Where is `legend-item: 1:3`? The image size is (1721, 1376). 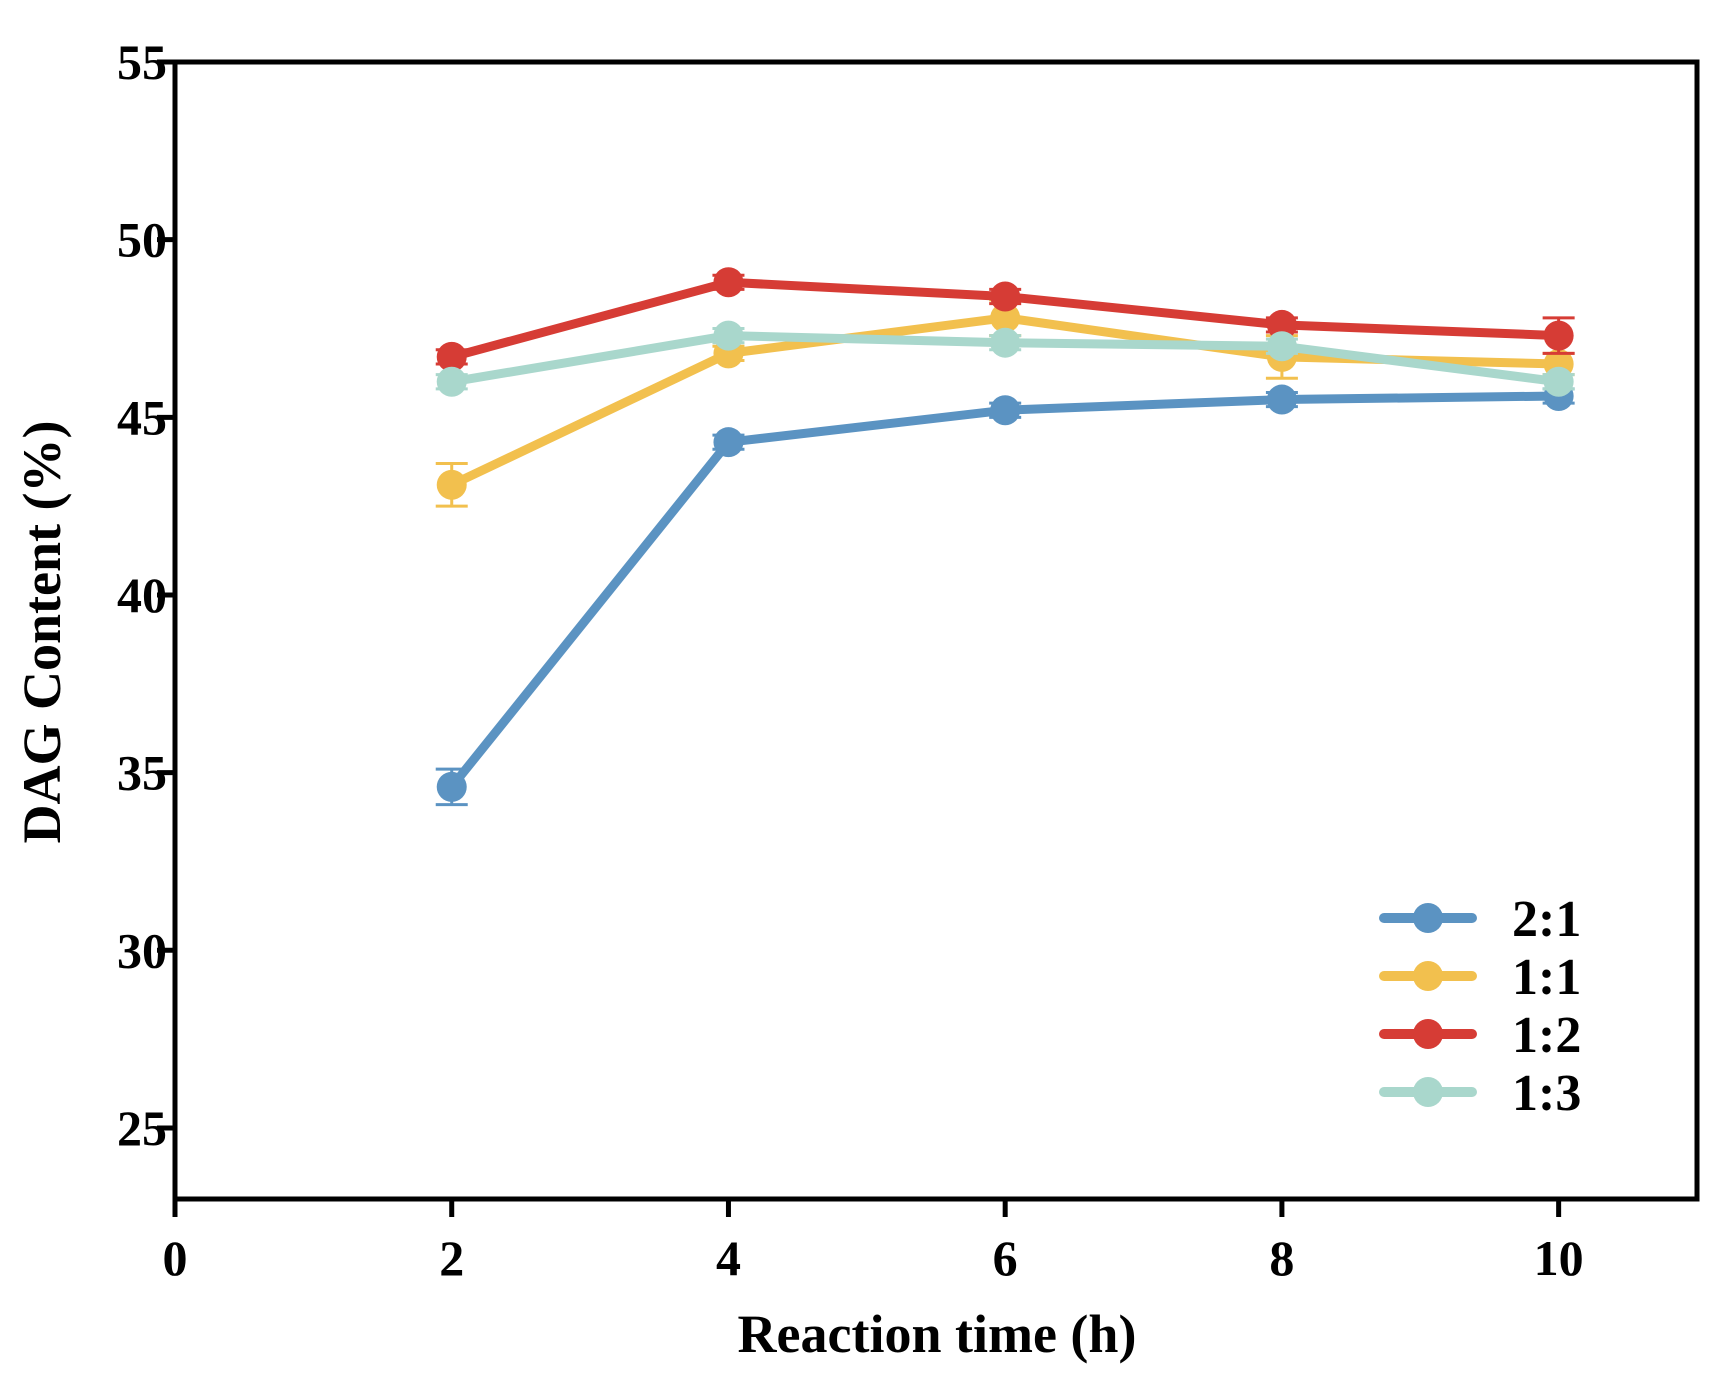 legend-item: 1:3 is located at coordinates (1480, 1093).